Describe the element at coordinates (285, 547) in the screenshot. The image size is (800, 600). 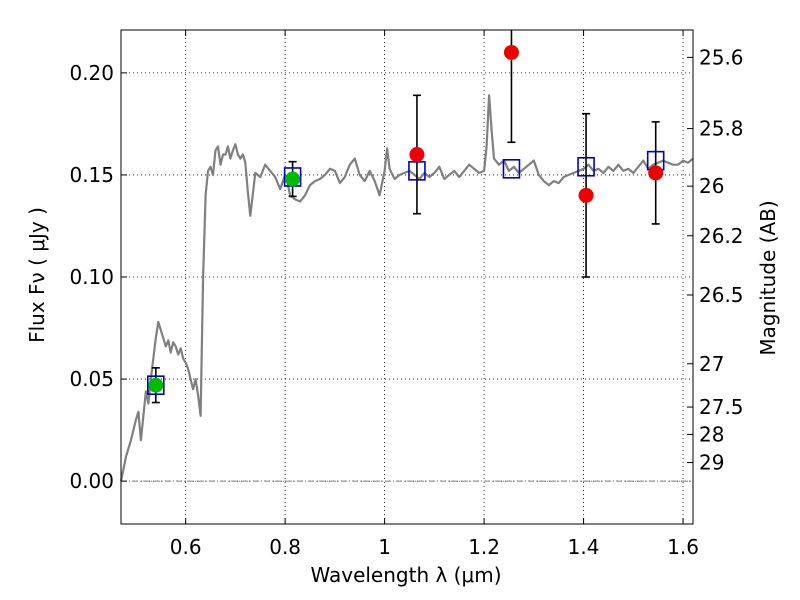
I see `x-tick-label: 0.8` at that location.